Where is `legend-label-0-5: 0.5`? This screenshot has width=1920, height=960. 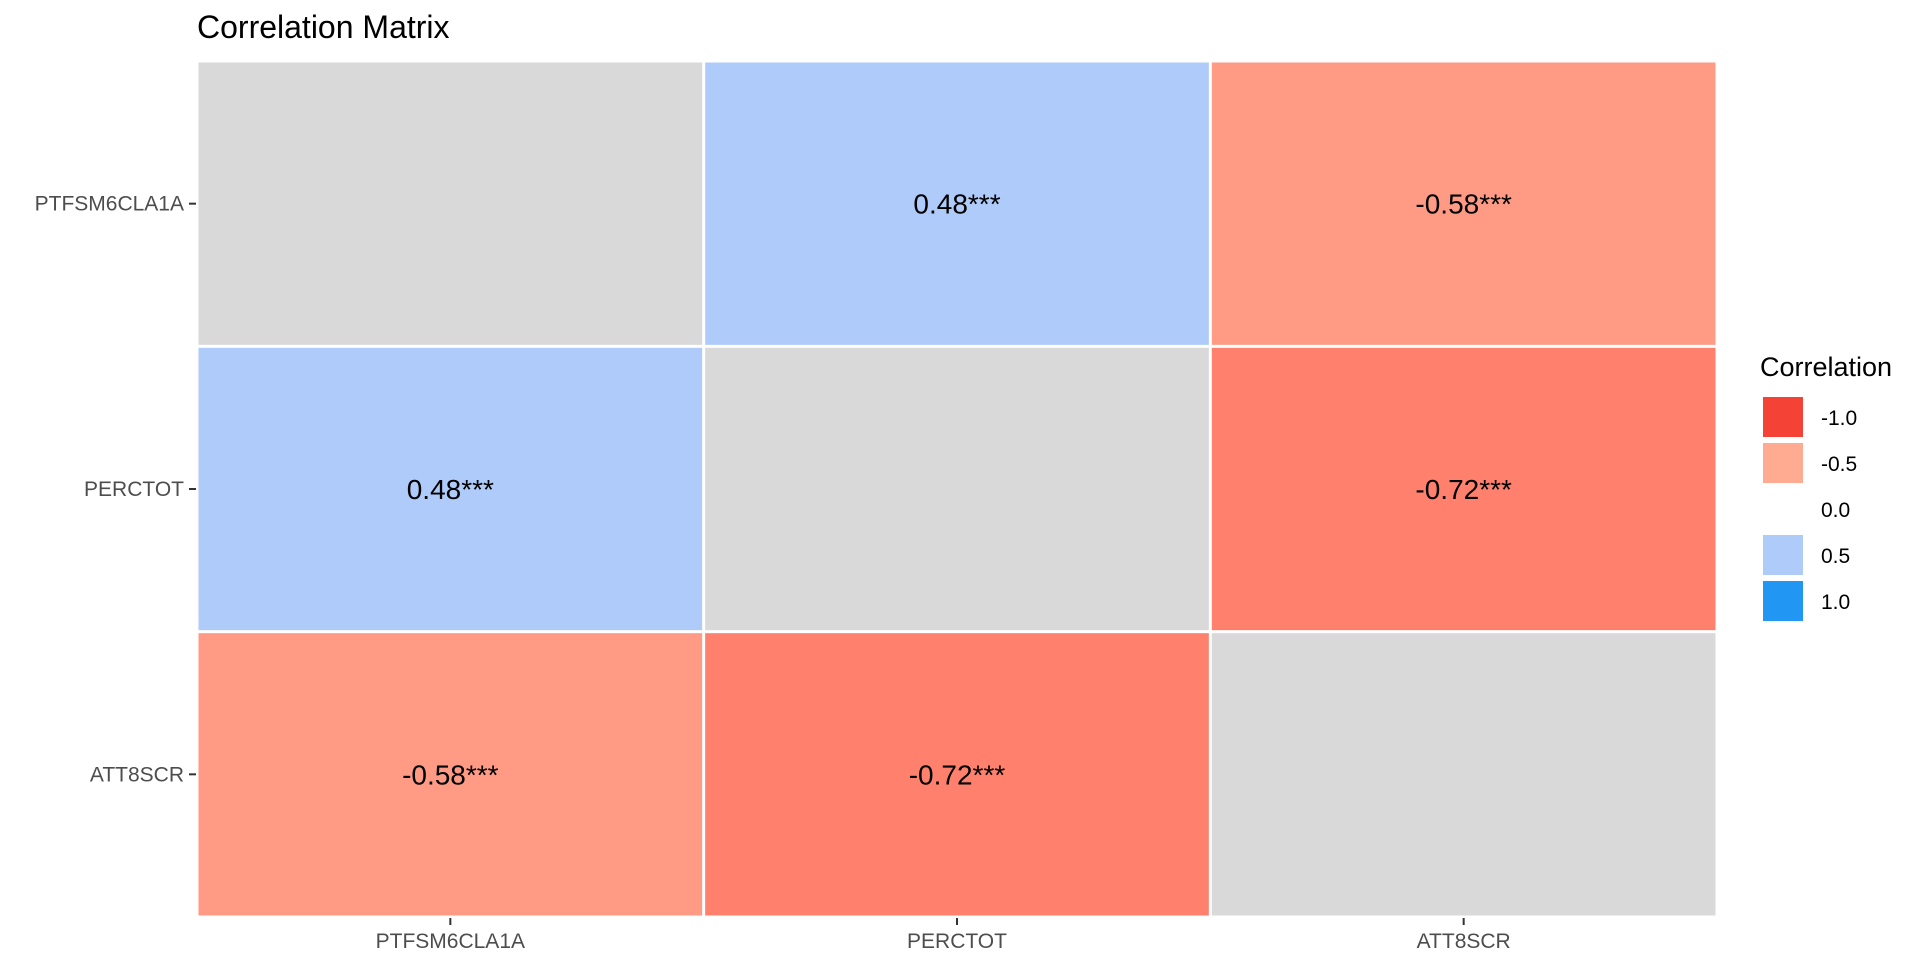
legend-label-0-5: 0.5 is located at coordinates (1835, 556).